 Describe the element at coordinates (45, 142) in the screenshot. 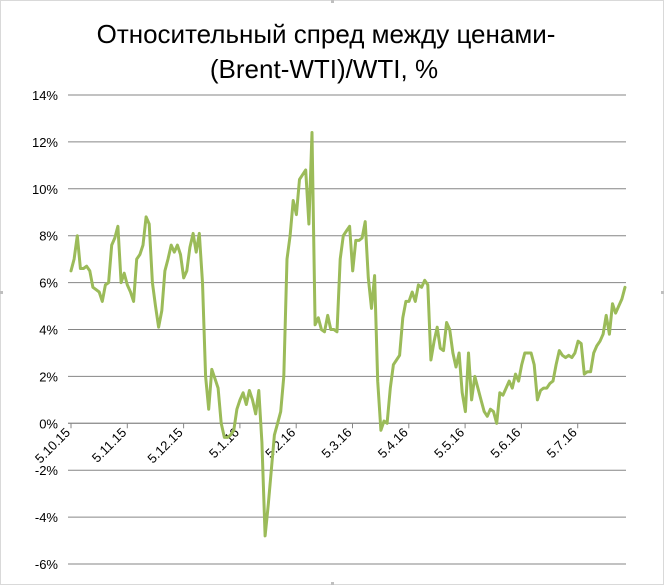

I see `y-tick-label: 12%` at that location.